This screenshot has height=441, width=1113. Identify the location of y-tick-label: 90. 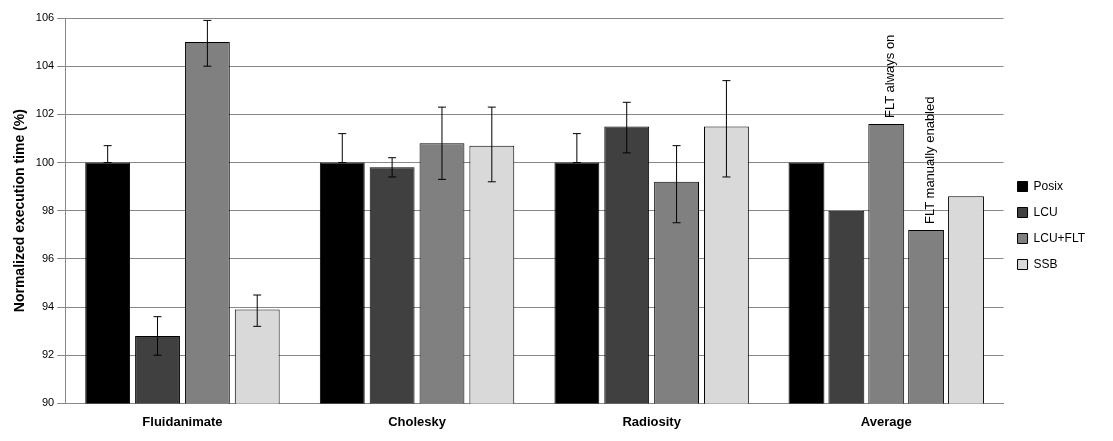
(48, 402).